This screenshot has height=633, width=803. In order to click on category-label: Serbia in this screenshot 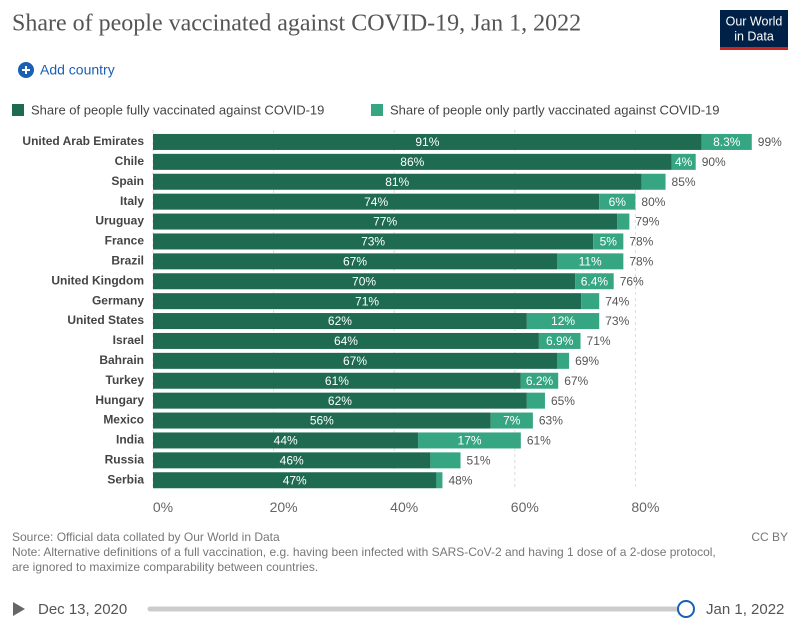, I will do `click(125, 479)`.